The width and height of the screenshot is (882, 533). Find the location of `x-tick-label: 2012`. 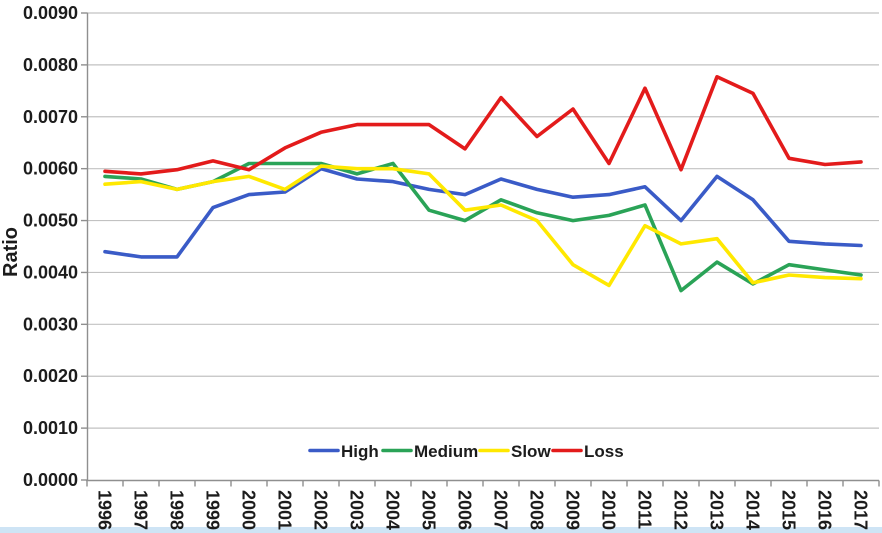

x-tick-label: 2012 is located at coordinates (681, 510).